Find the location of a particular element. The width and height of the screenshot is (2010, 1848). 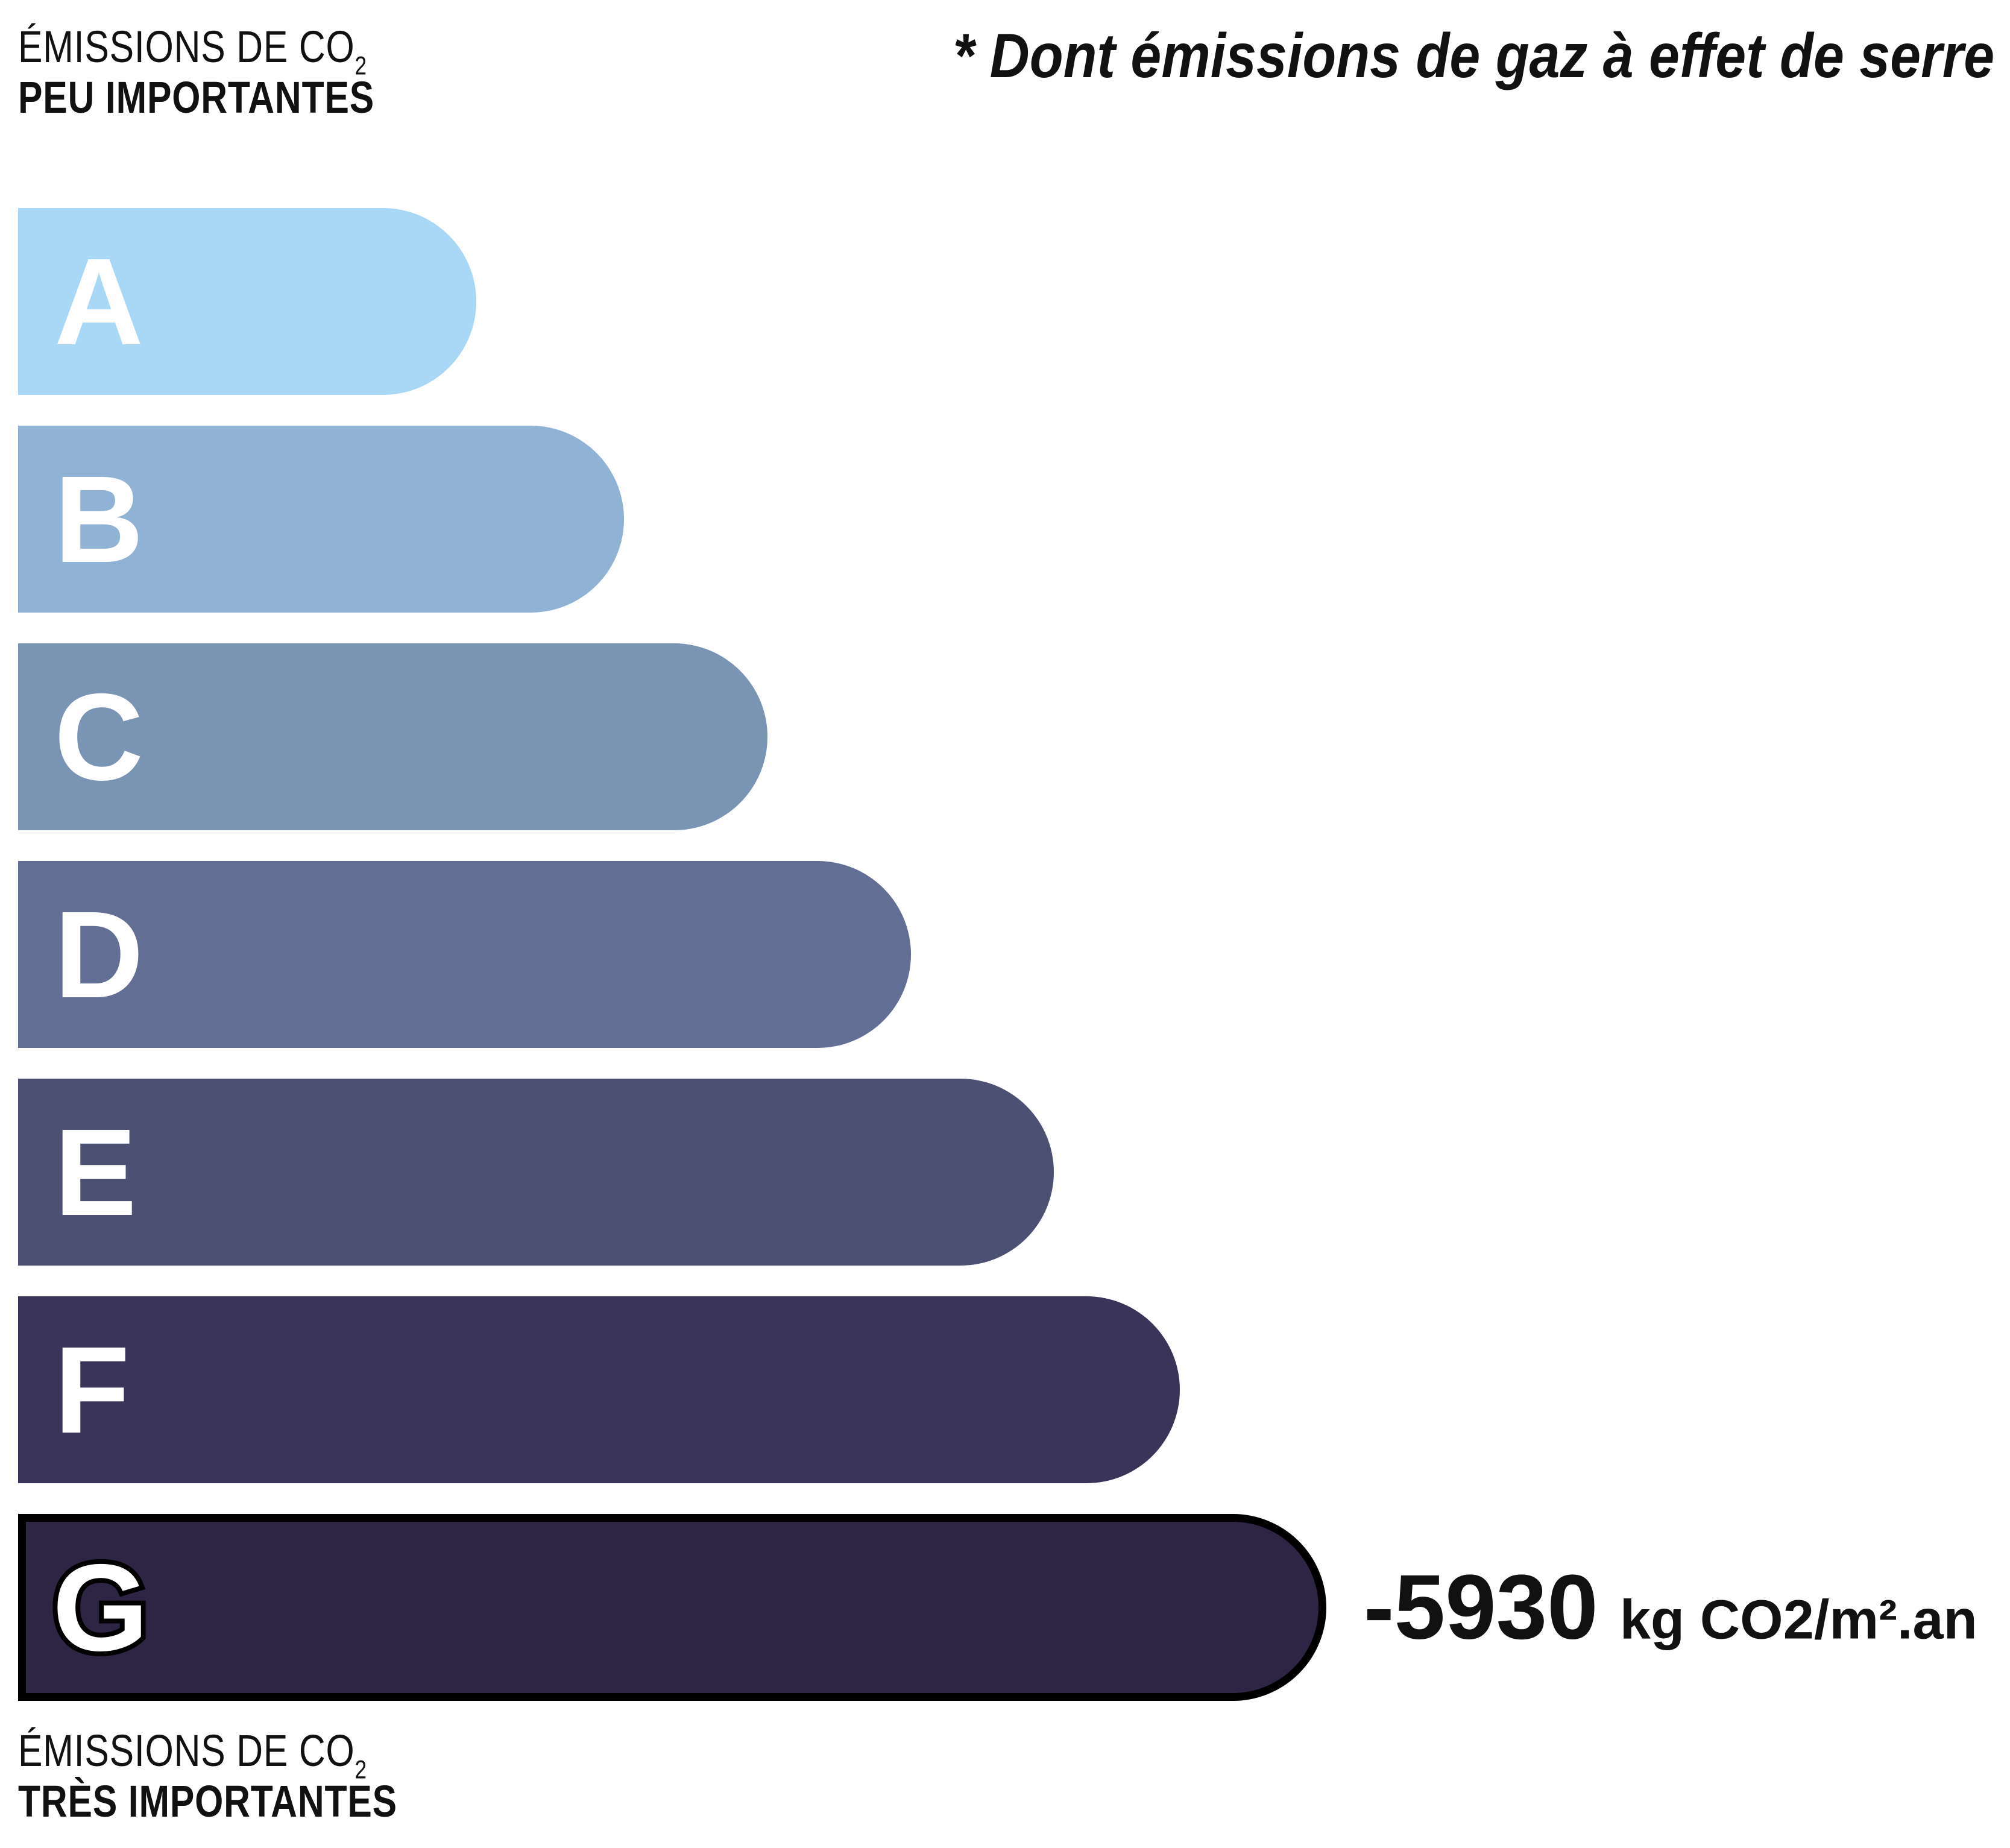

bar-letter-text: C is located at coordinates (99, 736).